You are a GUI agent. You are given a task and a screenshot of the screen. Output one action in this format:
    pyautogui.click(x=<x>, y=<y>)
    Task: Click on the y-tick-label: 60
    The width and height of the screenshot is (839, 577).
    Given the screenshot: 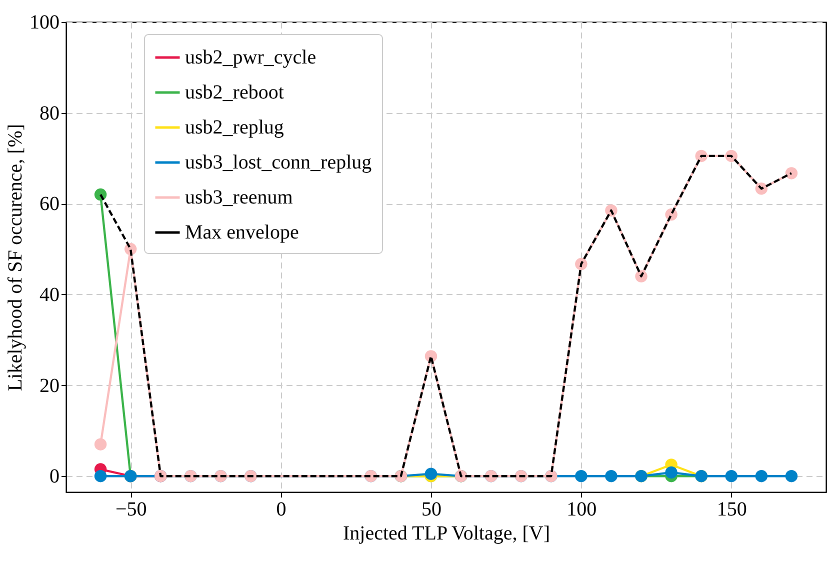 What is the action you would take?
    pyautogui.click(x=50, y=204)
    